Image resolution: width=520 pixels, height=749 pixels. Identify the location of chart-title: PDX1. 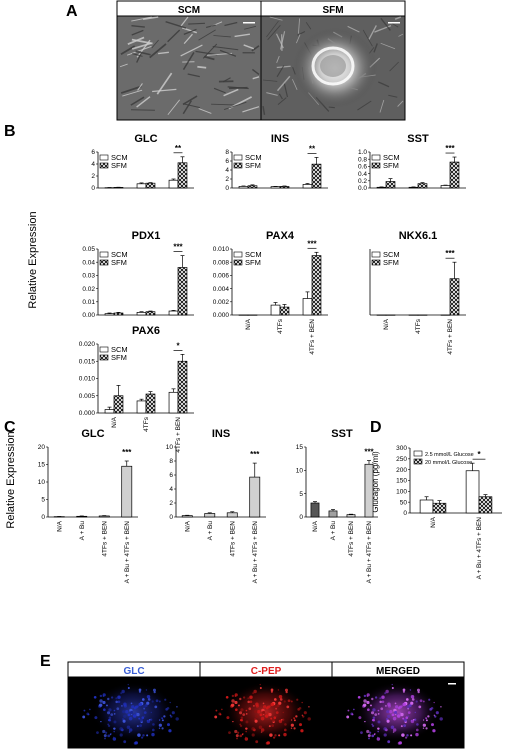
(146, 236).